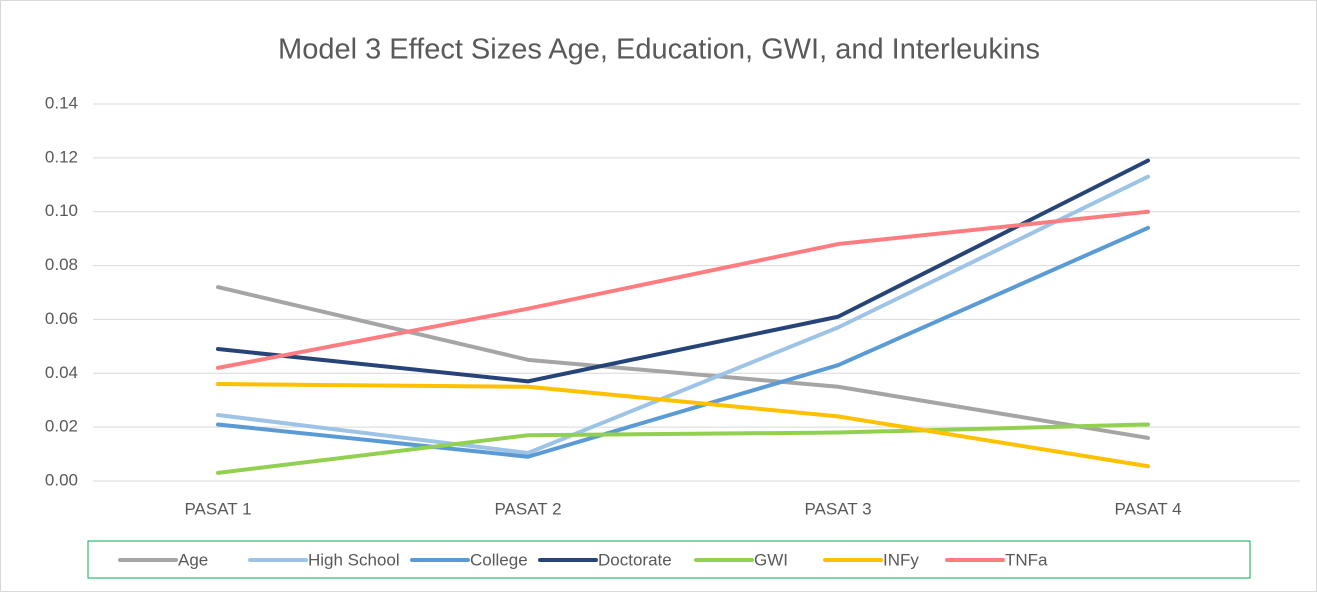 The width and height of the screenshot is (1317, 592). I want to click on legend-label: GWI, so click(771, 559).